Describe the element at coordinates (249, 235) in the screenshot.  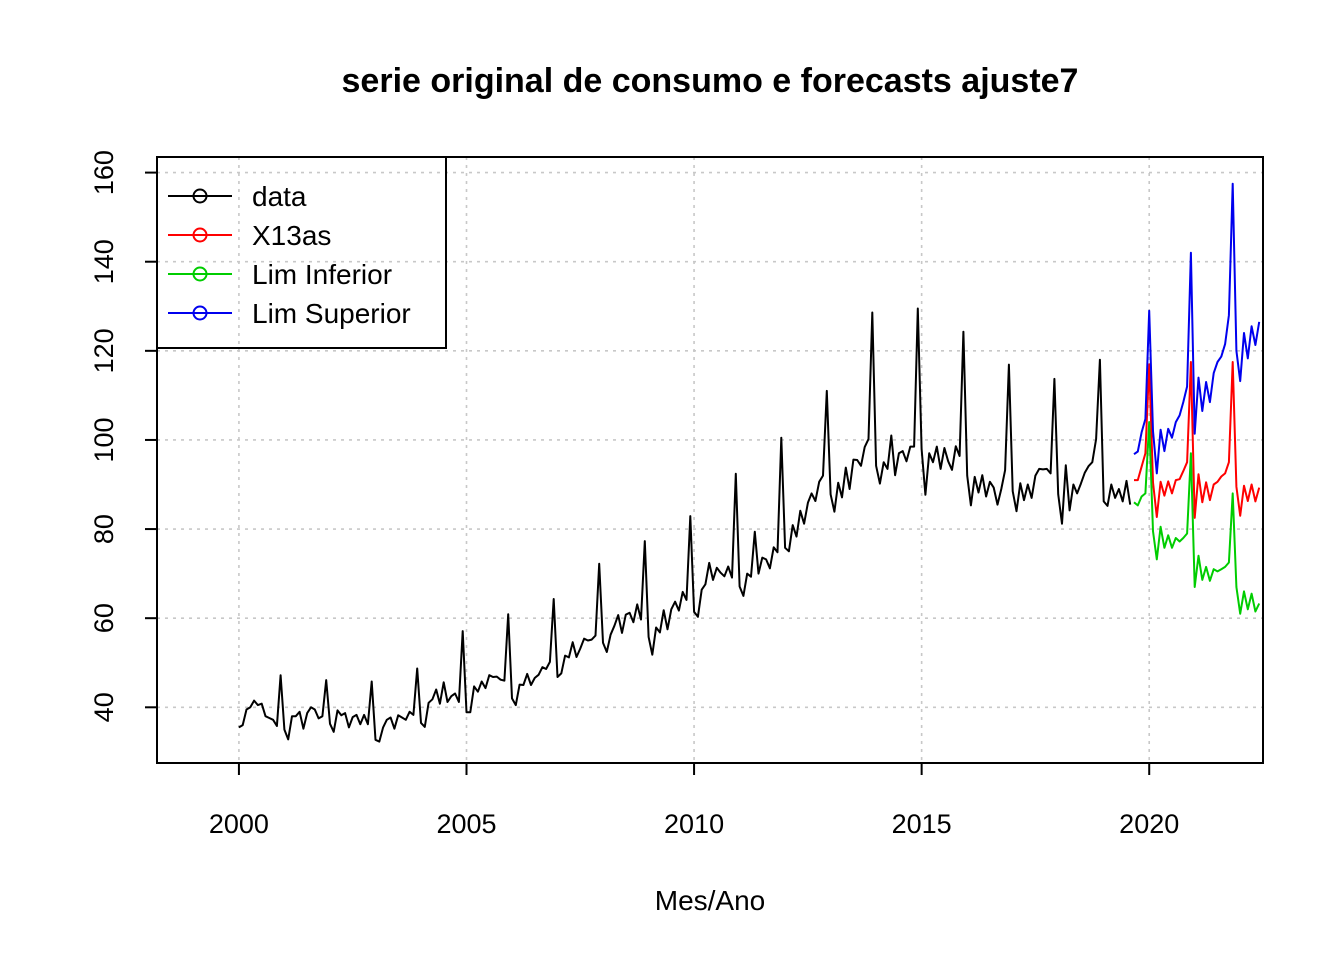
I see `legend-item-x13as: X13as` at that location.